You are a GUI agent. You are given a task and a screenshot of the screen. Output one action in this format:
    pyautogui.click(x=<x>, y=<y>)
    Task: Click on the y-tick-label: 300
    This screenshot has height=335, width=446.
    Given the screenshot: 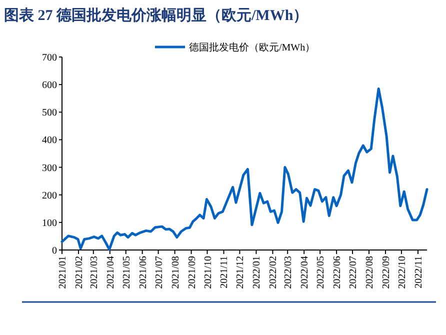 What is the action you would take?
    pyautogui.click(x=49, y=168)
    